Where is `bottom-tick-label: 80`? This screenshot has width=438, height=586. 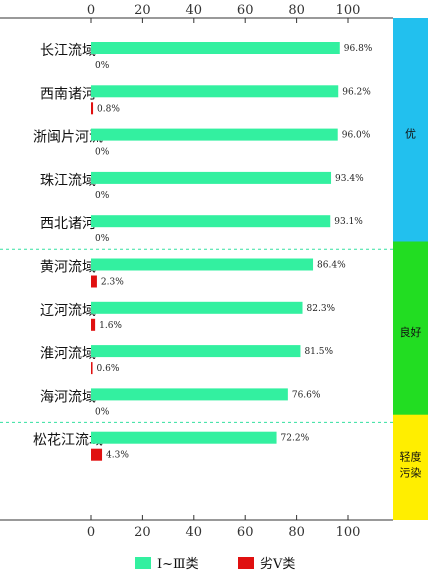
bottom-tick-label: 80 is located at coordinates (296, 532).